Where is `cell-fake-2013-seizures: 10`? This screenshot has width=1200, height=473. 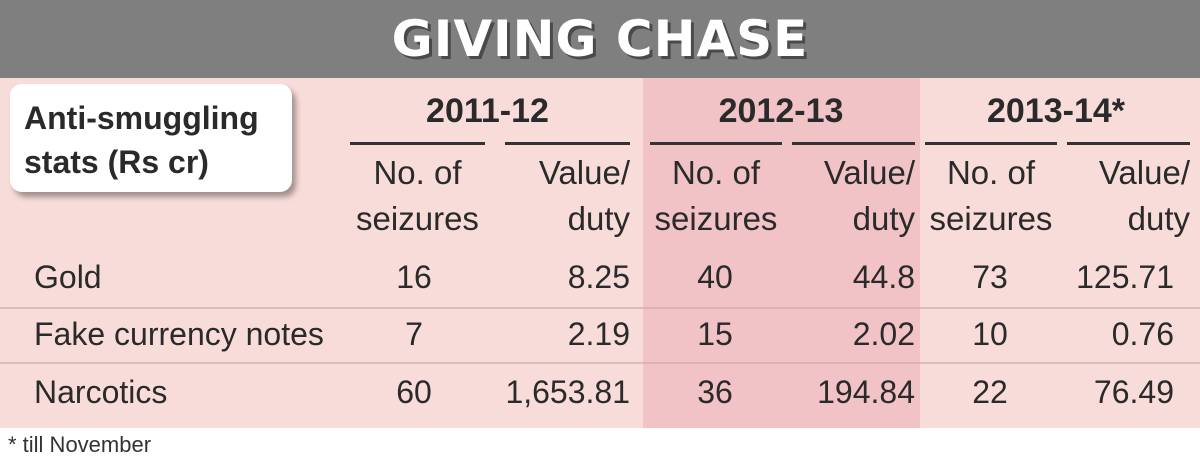
cell-fake-2013-seizures: 10 is located at coordinates (990, 334).